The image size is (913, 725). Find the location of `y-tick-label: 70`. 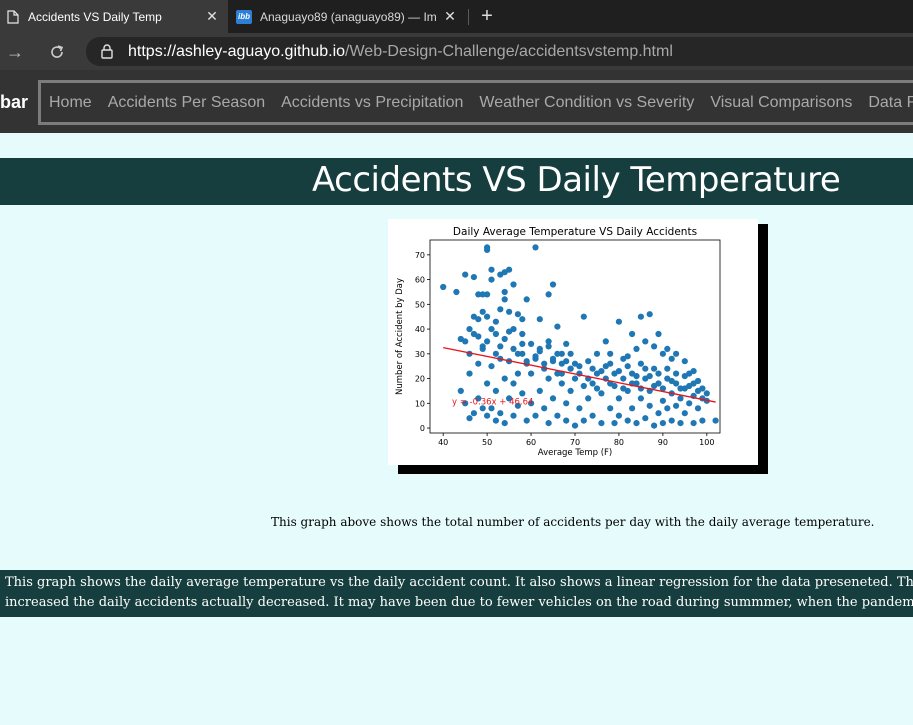

y-tick-label: 70 is located at coordinates (420, 255).